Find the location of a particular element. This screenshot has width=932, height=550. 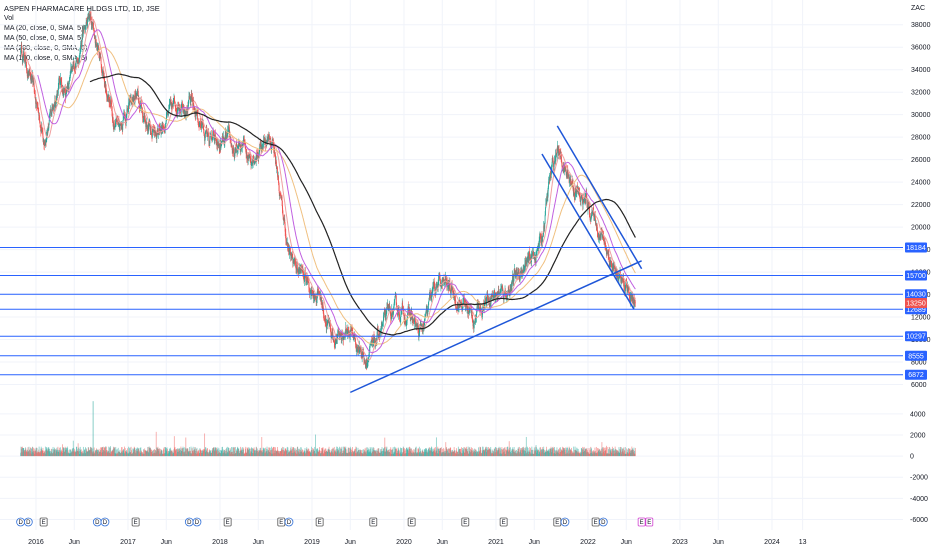

indicator-ma50: MA (50, close, 0, SMA, 5) is located at coordinates (44, 38).